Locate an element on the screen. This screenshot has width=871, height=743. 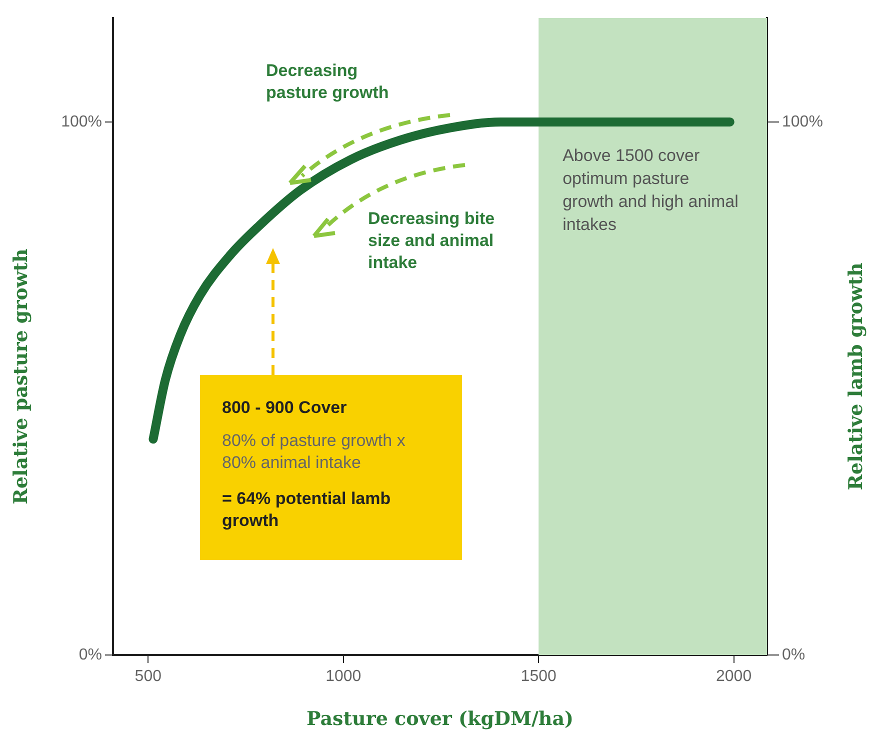
x-tick-label: 500 is located at coordinates (148, 677).